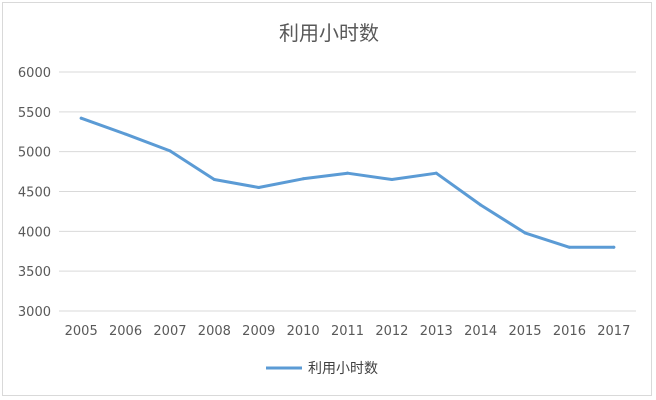 This screenshot has width=656, height=400. What do you see at coordinates (34, 73) in the screenshot?
I see `y-tick-label: 6000` at bounding box center [34, 73].